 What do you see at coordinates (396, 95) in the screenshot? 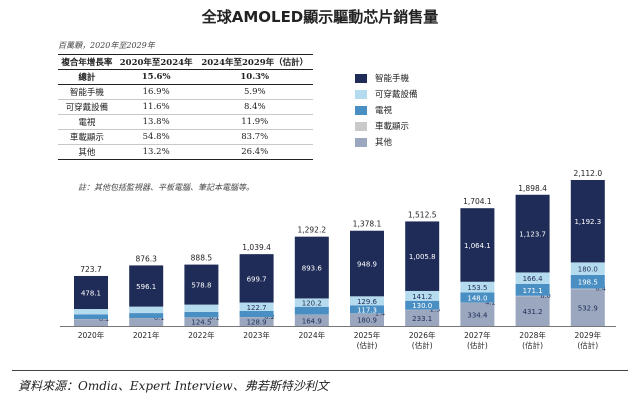
I see `legend-label: 可穿戴設備` at bounding box center [396, 95].